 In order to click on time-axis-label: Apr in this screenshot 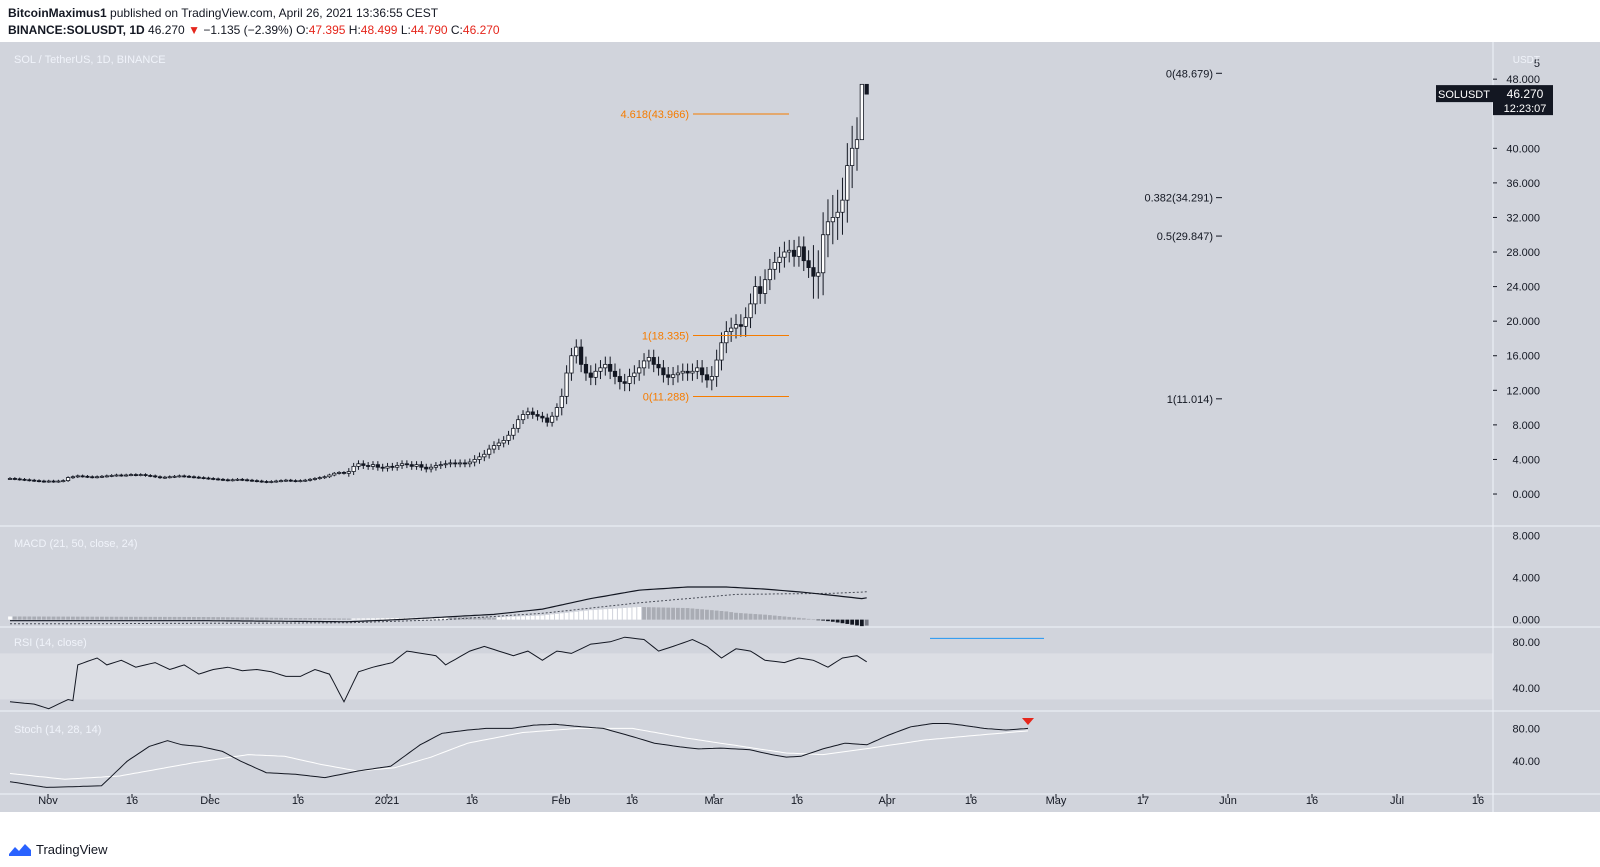, I will do `click(886, 801)`.